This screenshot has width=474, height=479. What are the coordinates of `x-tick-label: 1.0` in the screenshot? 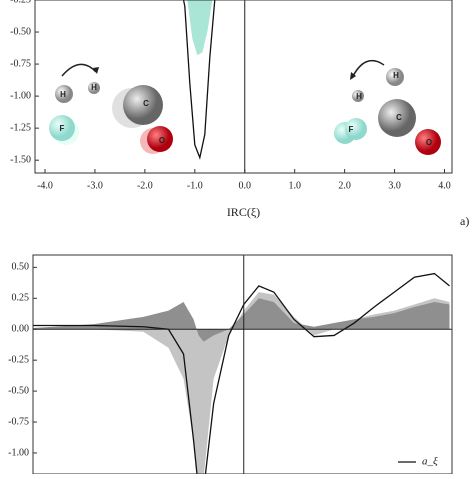 It's located at (294, 185).